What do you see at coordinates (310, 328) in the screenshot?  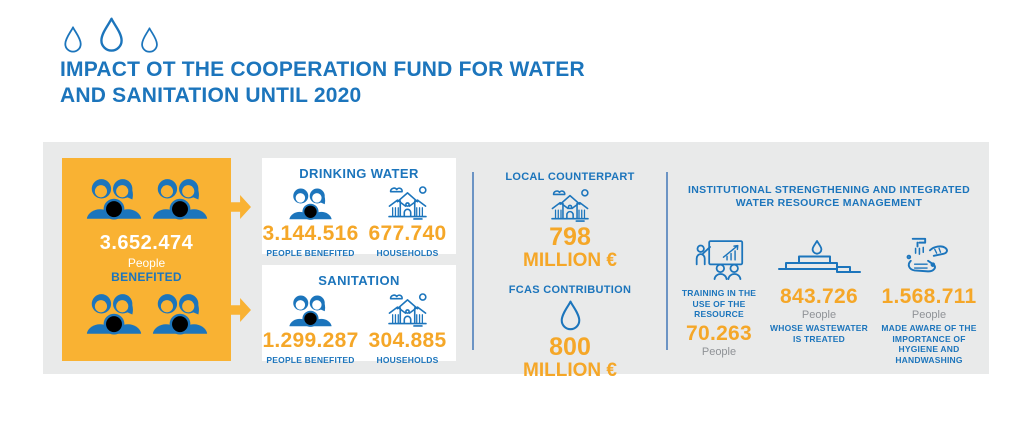 I see `sanitation-people-stat: 1.299.287 PEOPLE BENEFITED` at bounding box center [310, 328].